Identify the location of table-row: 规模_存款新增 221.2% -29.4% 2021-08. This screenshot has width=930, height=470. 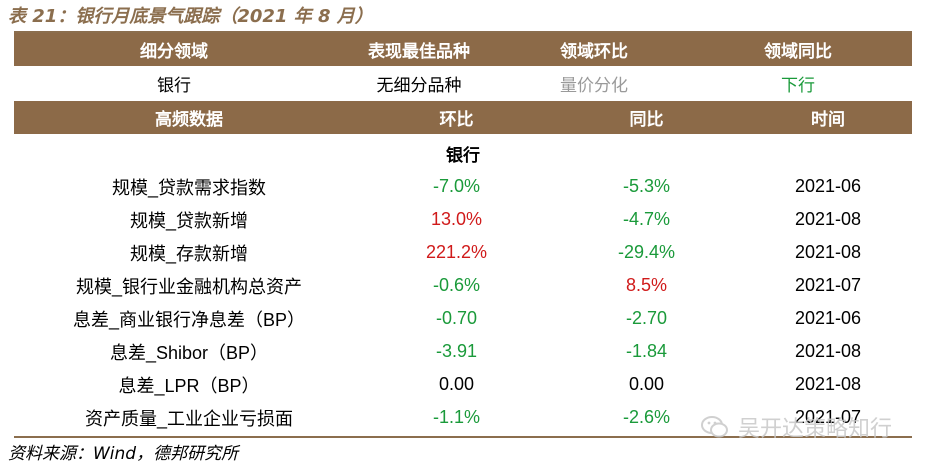
(463, 252).